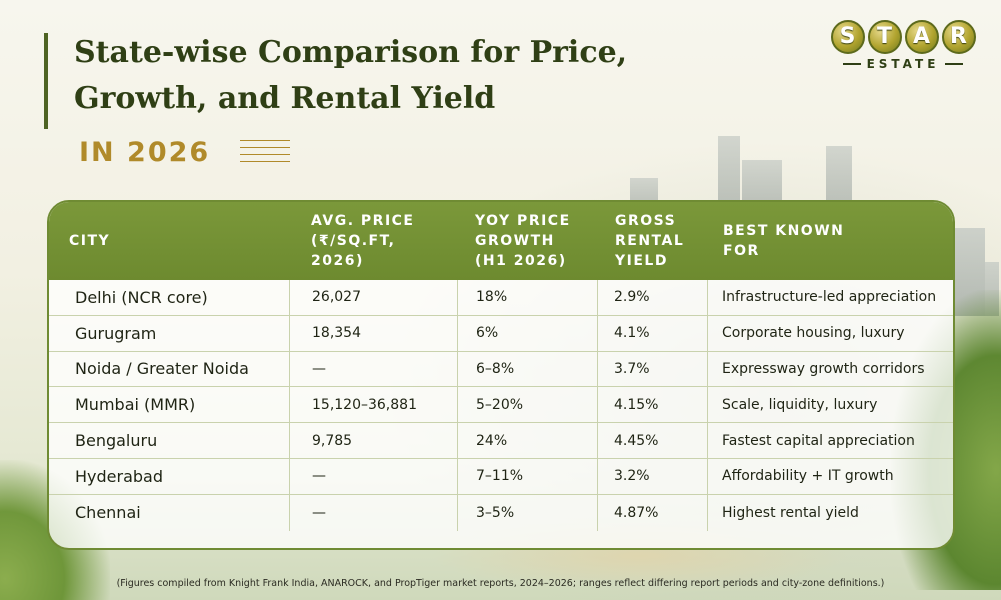  I want to click on cell-yield: 2.9%, so click(652, 297).